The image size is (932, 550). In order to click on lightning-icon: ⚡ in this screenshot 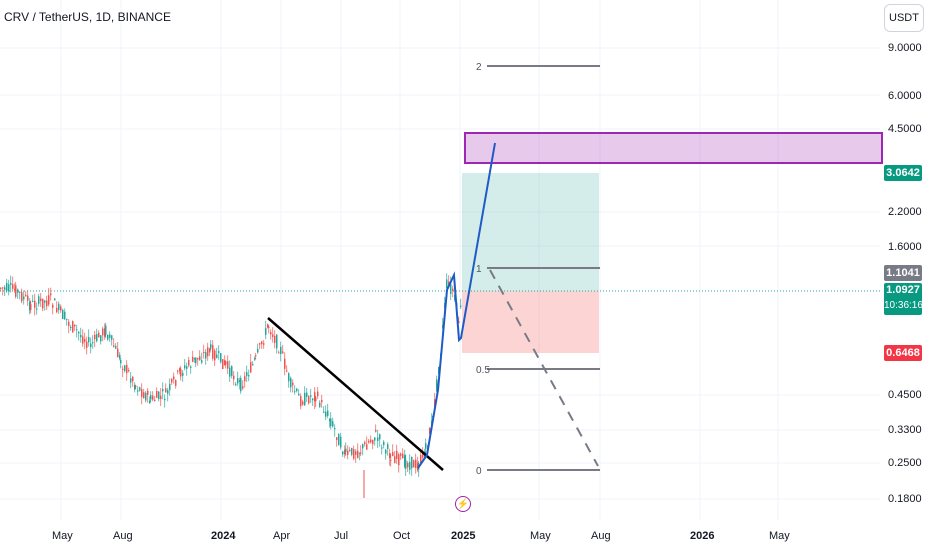, I will do `click(463, 504)`.